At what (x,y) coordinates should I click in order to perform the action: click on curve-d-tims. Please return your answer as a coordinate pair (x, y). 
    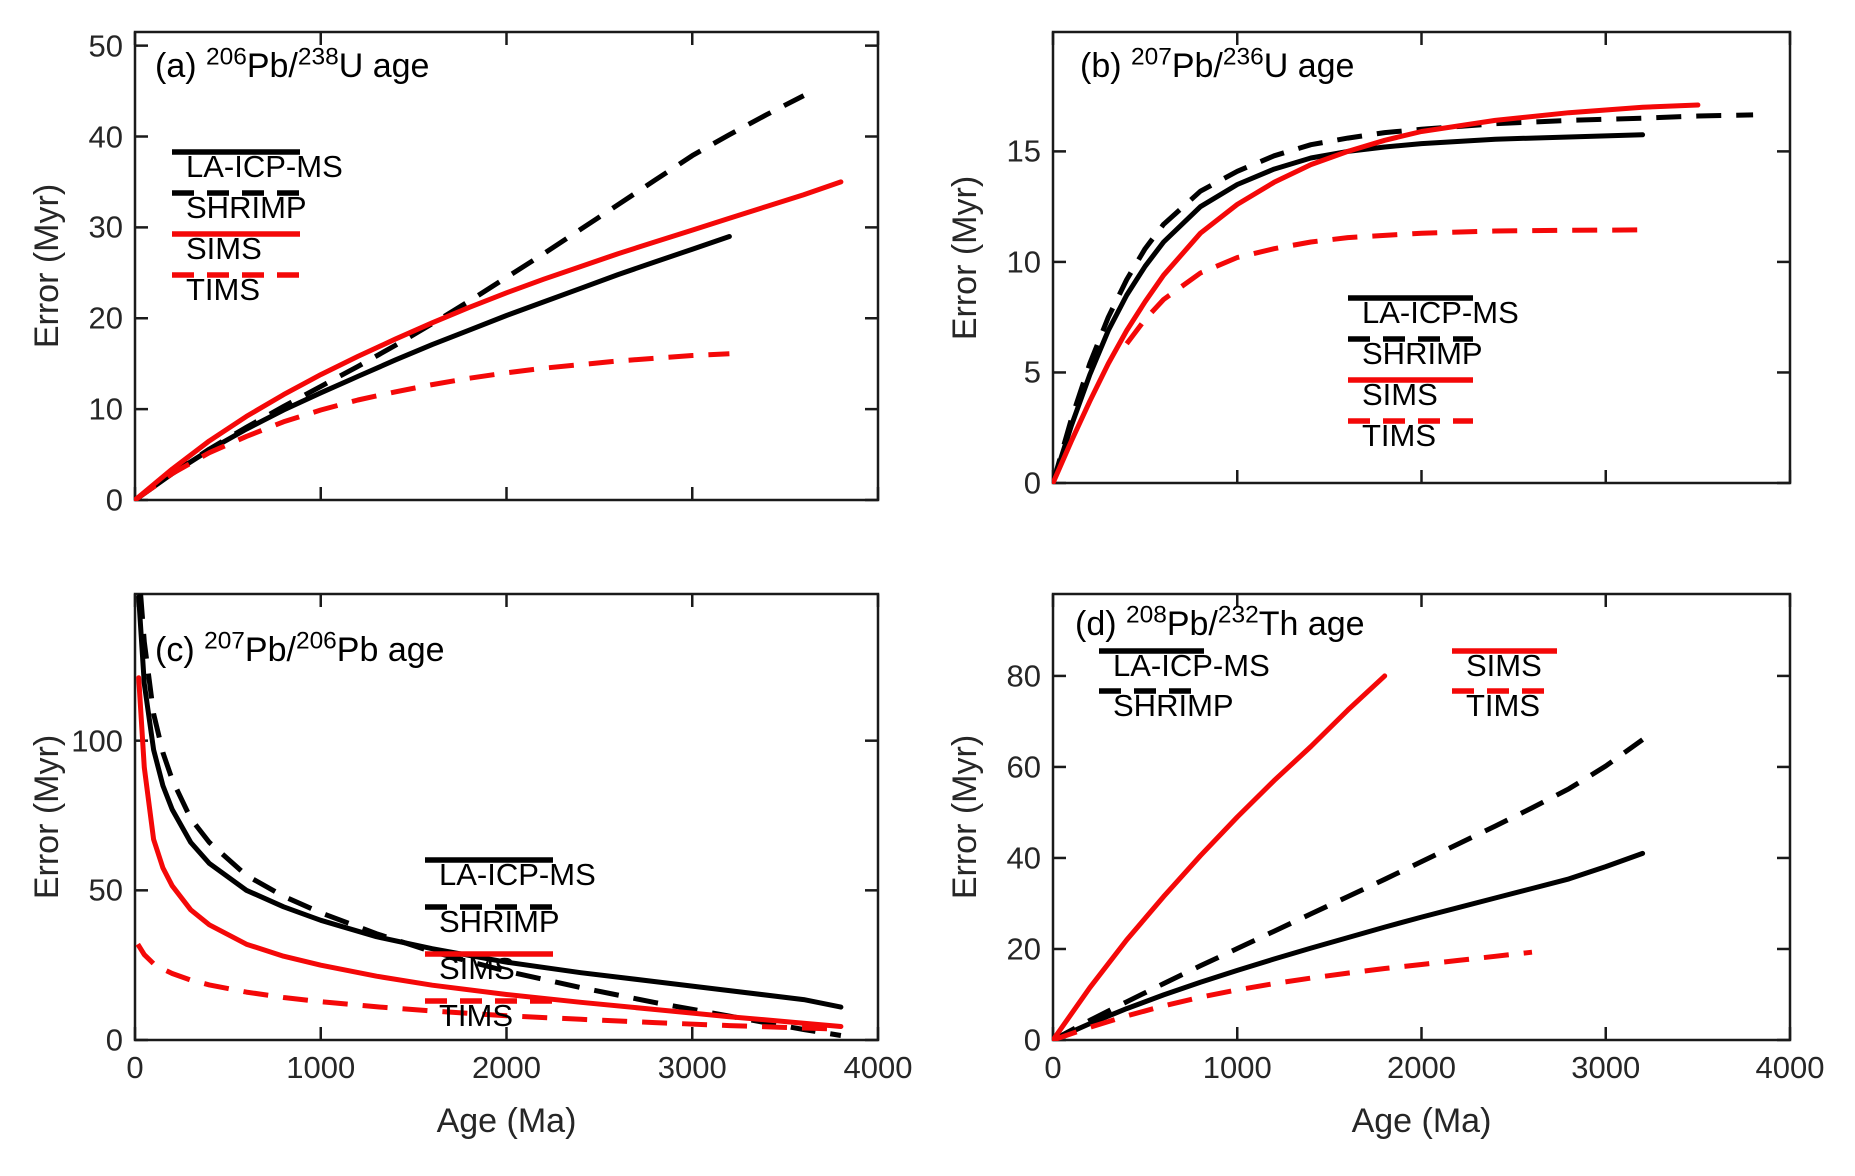
    Looking at the image, I should click on (1292, 995).